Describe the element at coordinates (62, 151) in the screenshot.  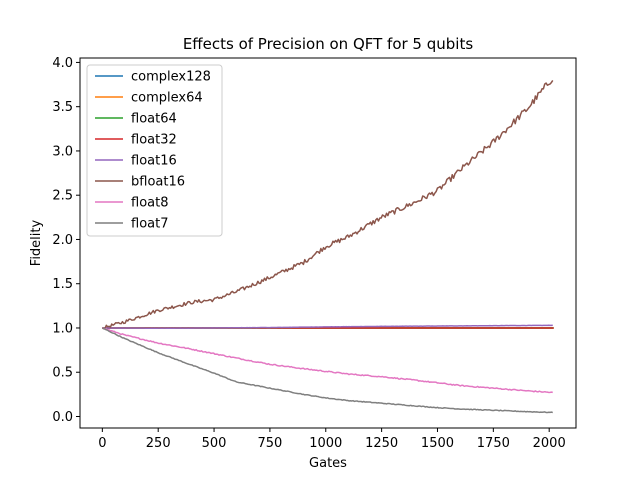
I see `y-tick-label: 3.0` at that location.